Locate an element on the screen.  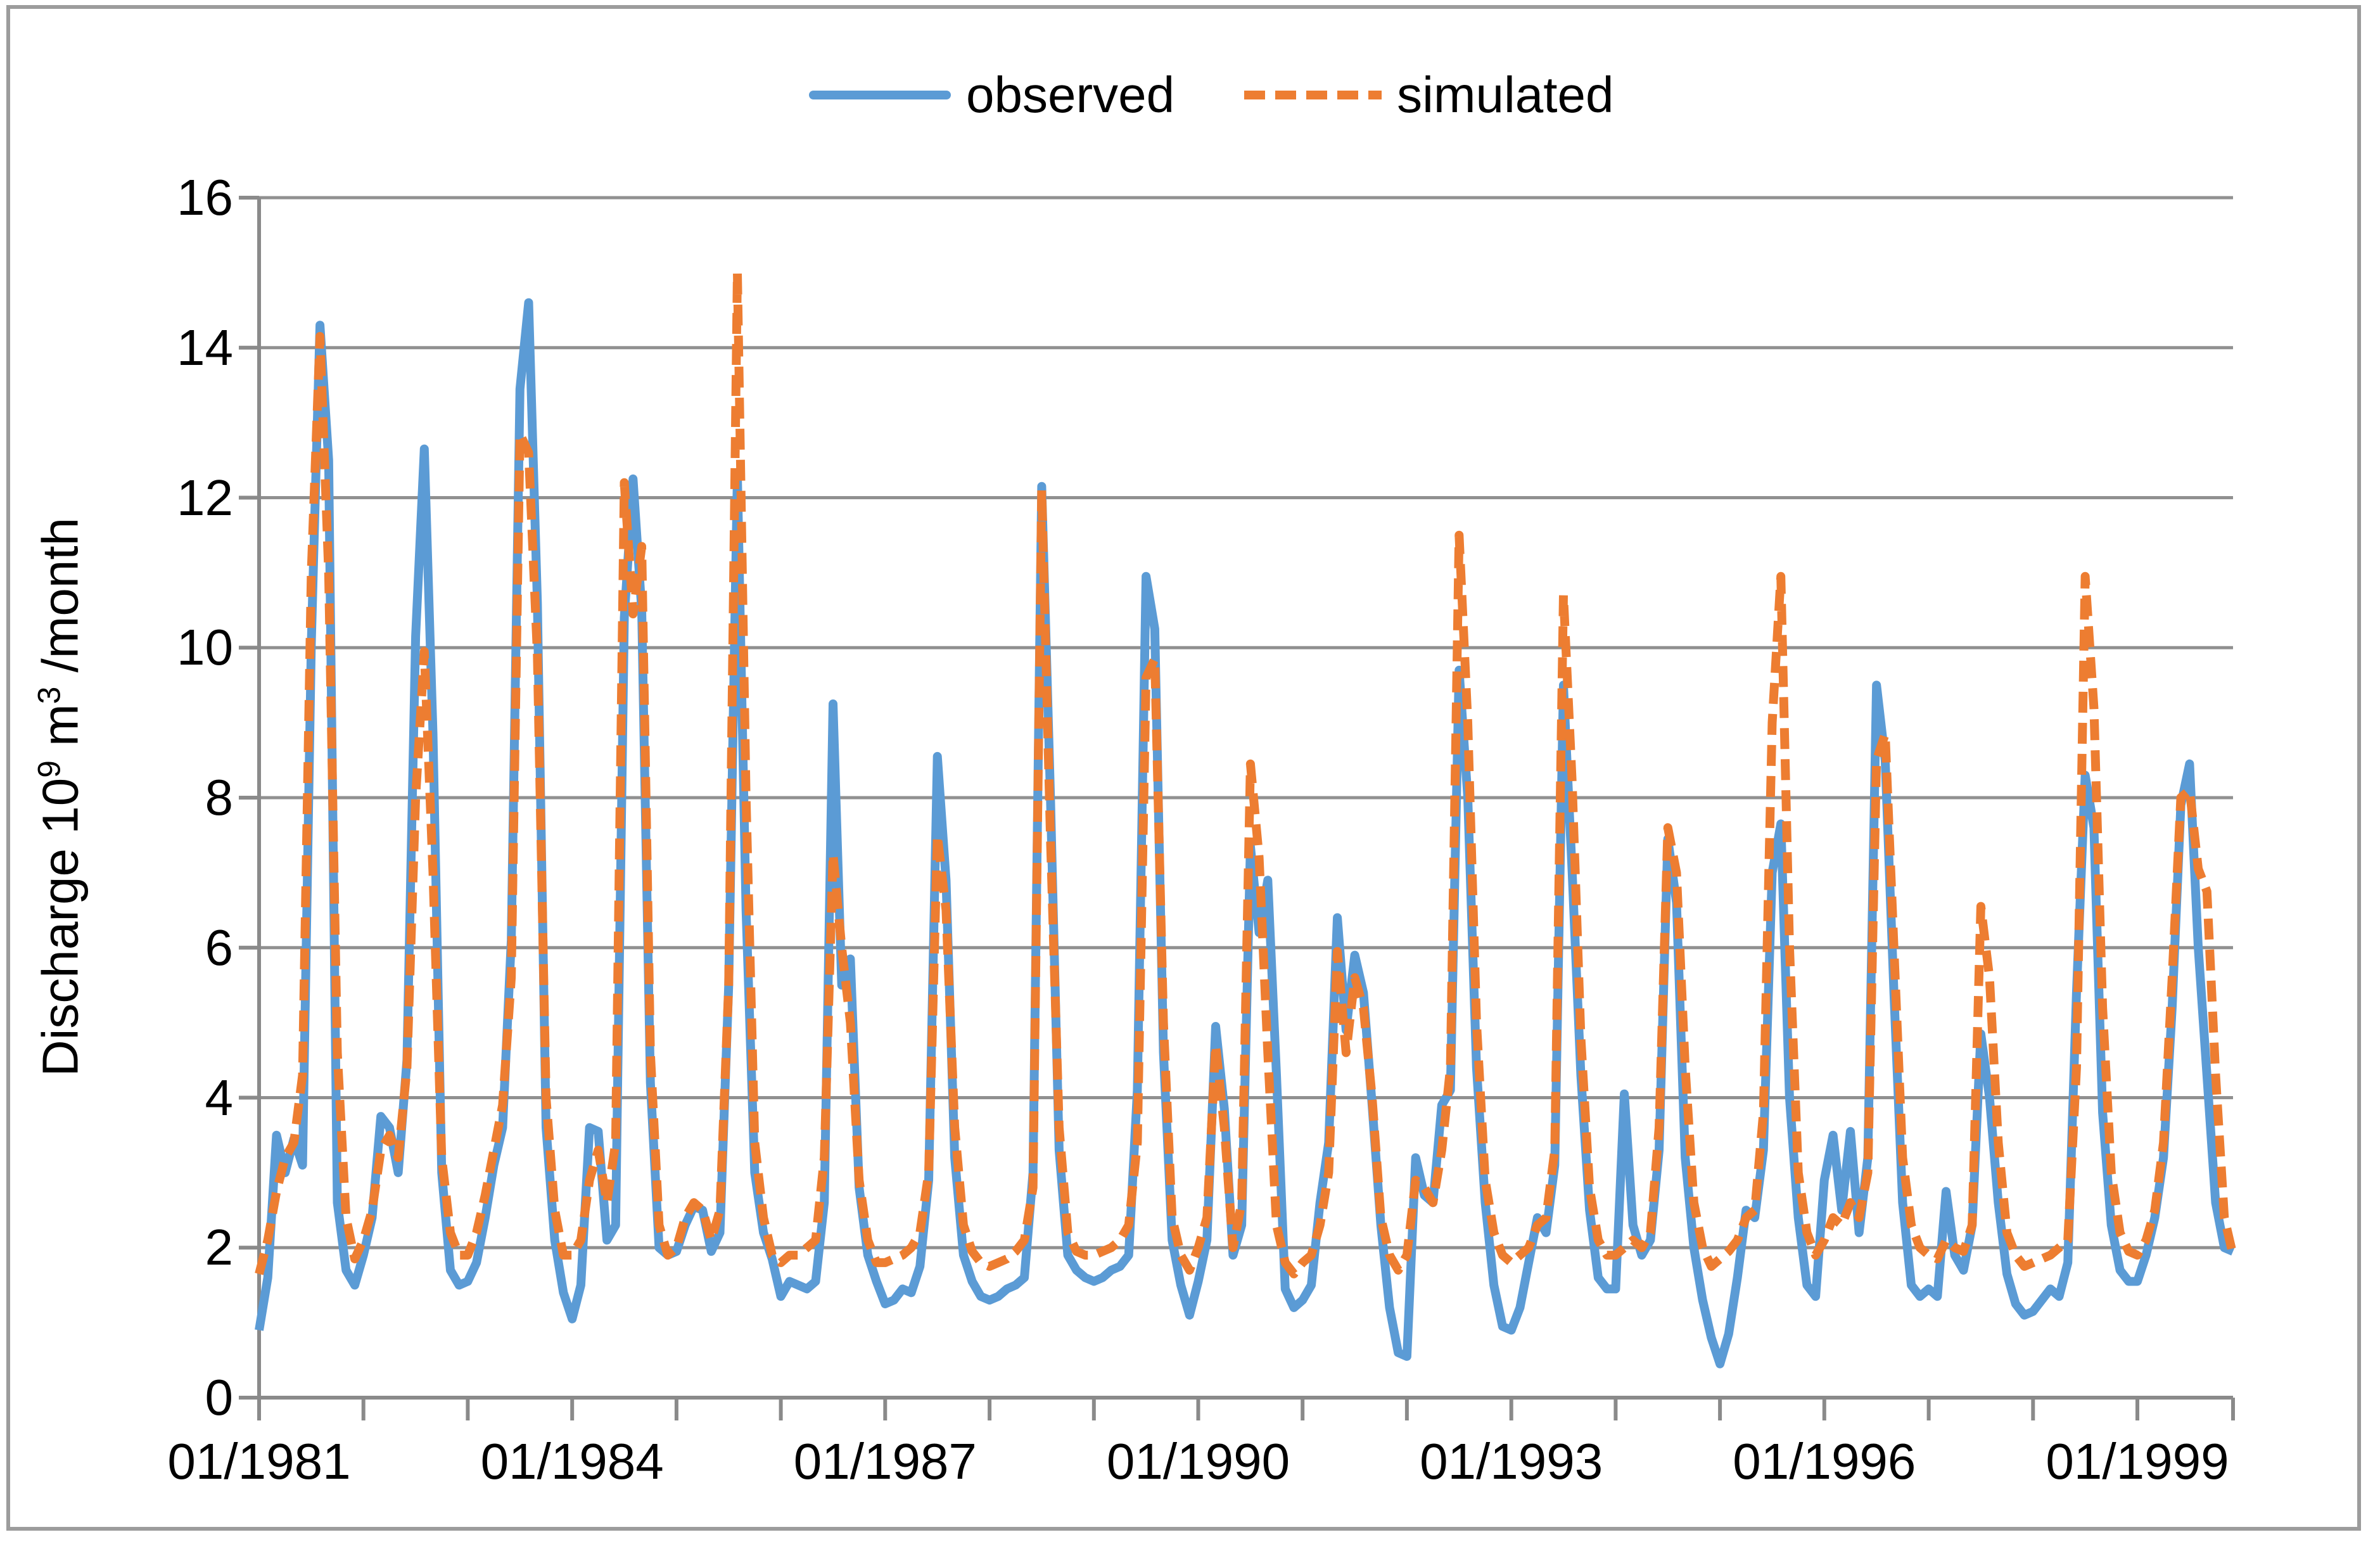
y-axis-tick-label: 8 is located at coordinates (219, 797).